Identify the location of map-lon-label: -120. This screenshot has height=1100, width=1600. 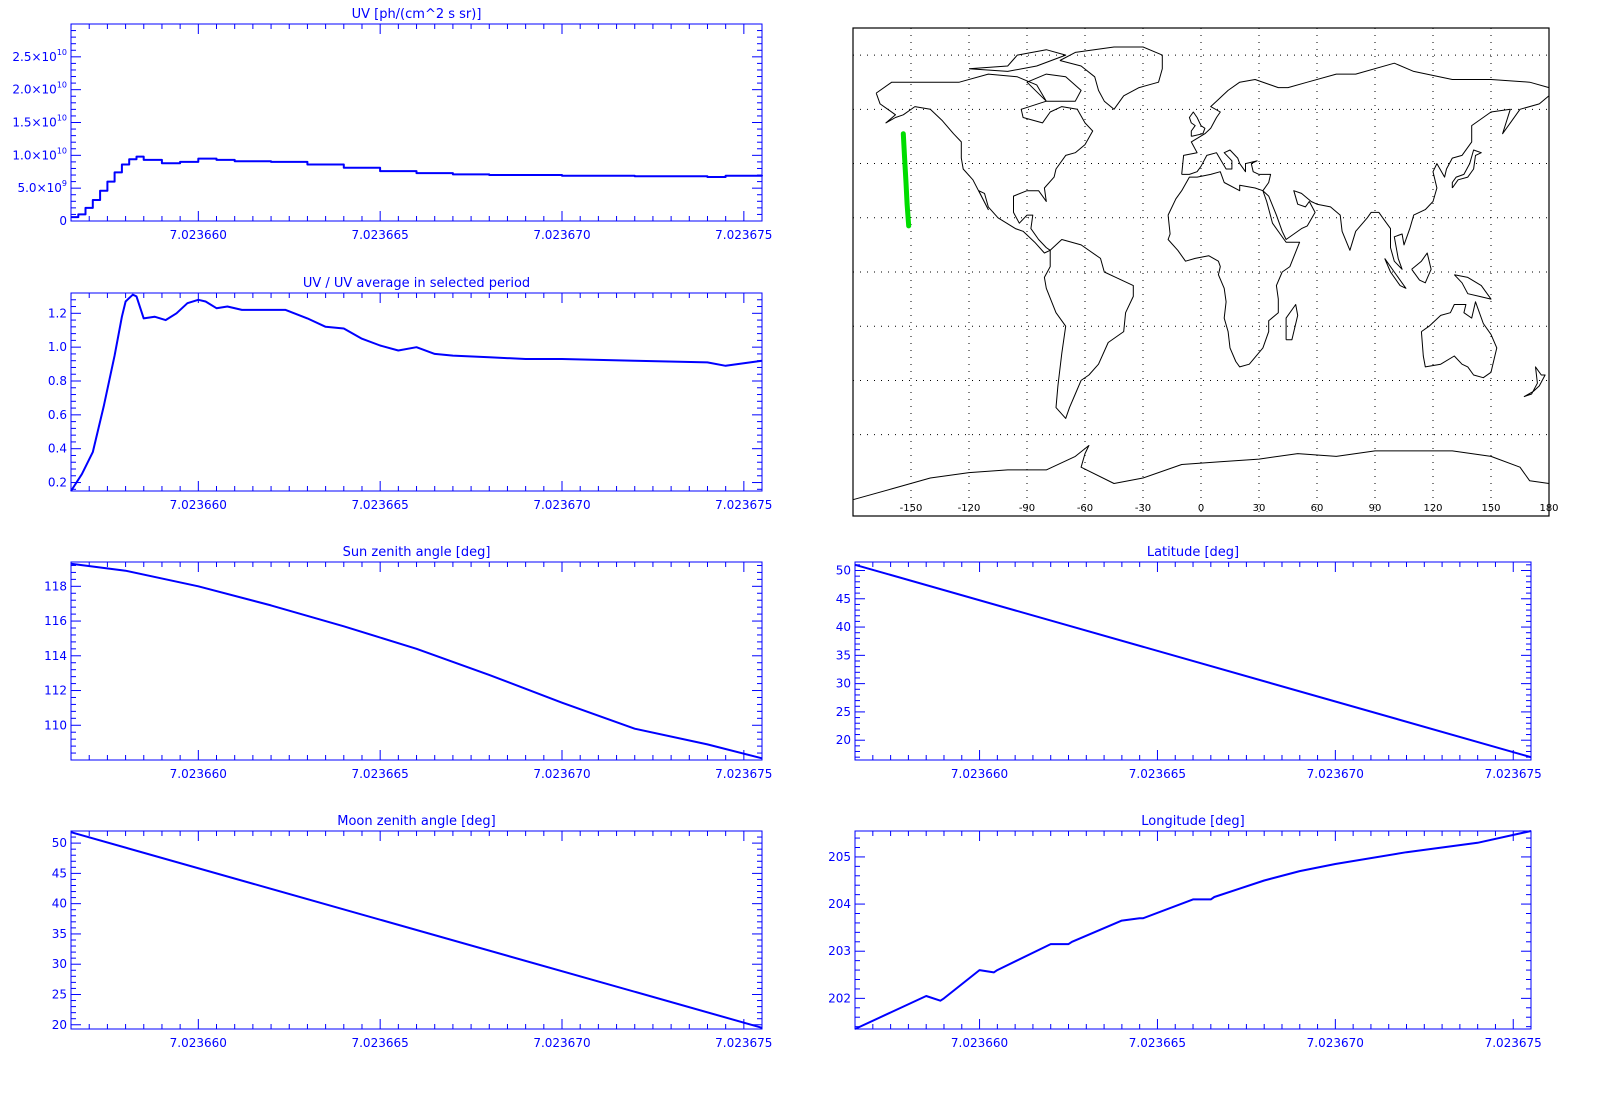
(969, 508).